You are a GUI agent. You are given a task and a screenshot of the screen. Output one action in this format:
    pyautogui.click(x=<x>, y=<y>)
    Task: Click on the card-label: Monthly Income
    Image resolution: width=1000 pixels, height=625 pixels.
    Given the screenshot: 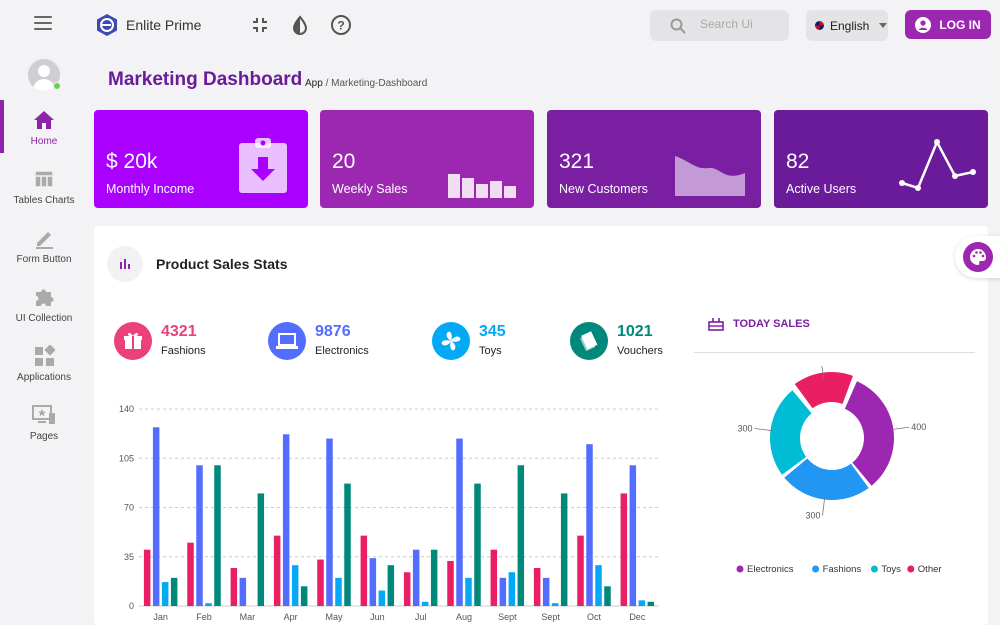 What is the action you would take?
    pyautogui.click(x=150, y=189)
    